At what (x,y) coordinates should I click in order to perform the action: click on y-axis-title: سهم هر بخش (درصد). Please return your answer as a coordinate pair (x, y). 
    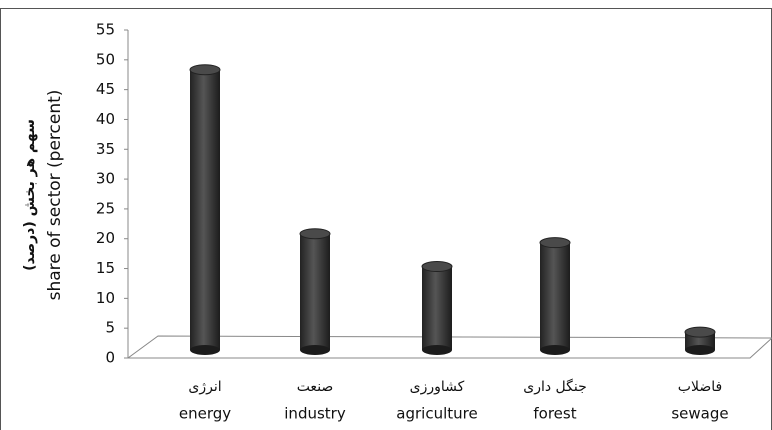
    Looking at the image, I should click on (30, 195).